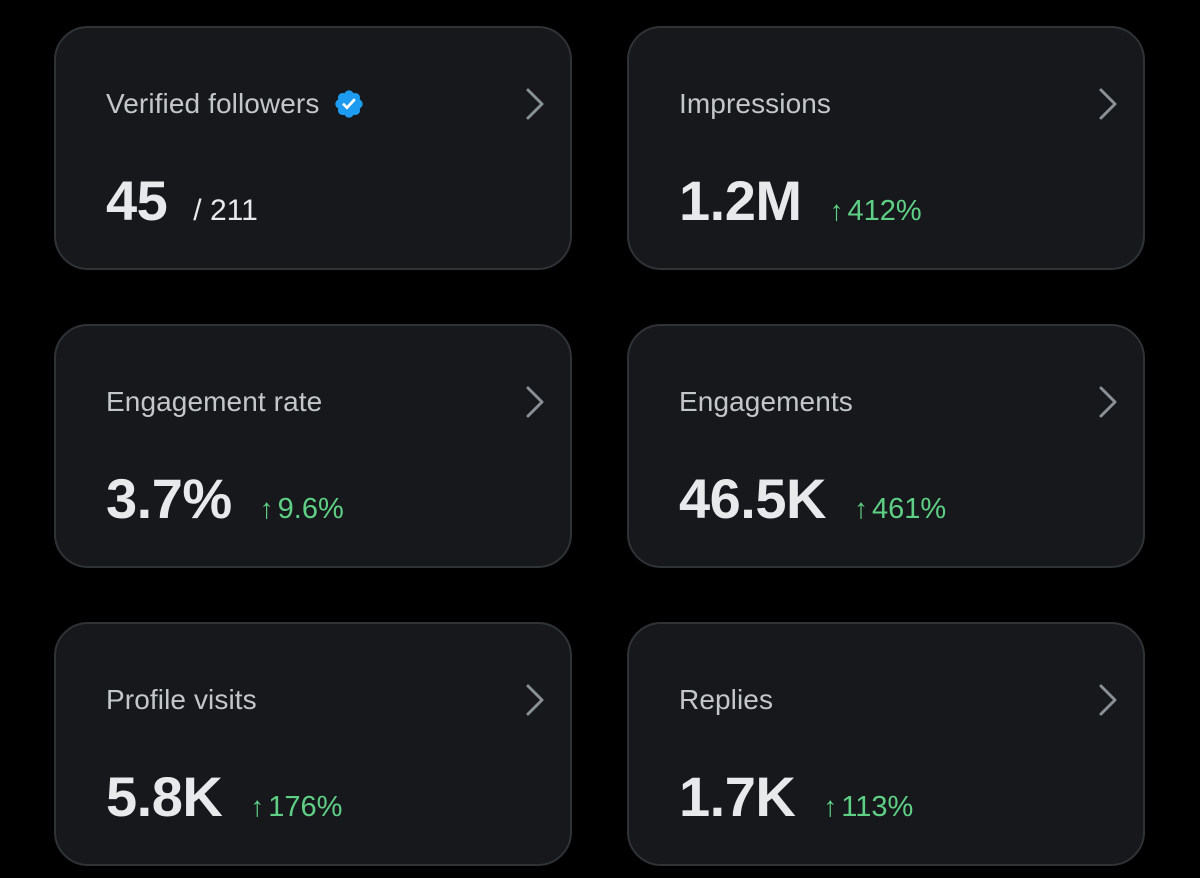 The width and height of the screenshot is (1200, 878). I want to click on card-value-row: 45 / 211, so click(182, 202).